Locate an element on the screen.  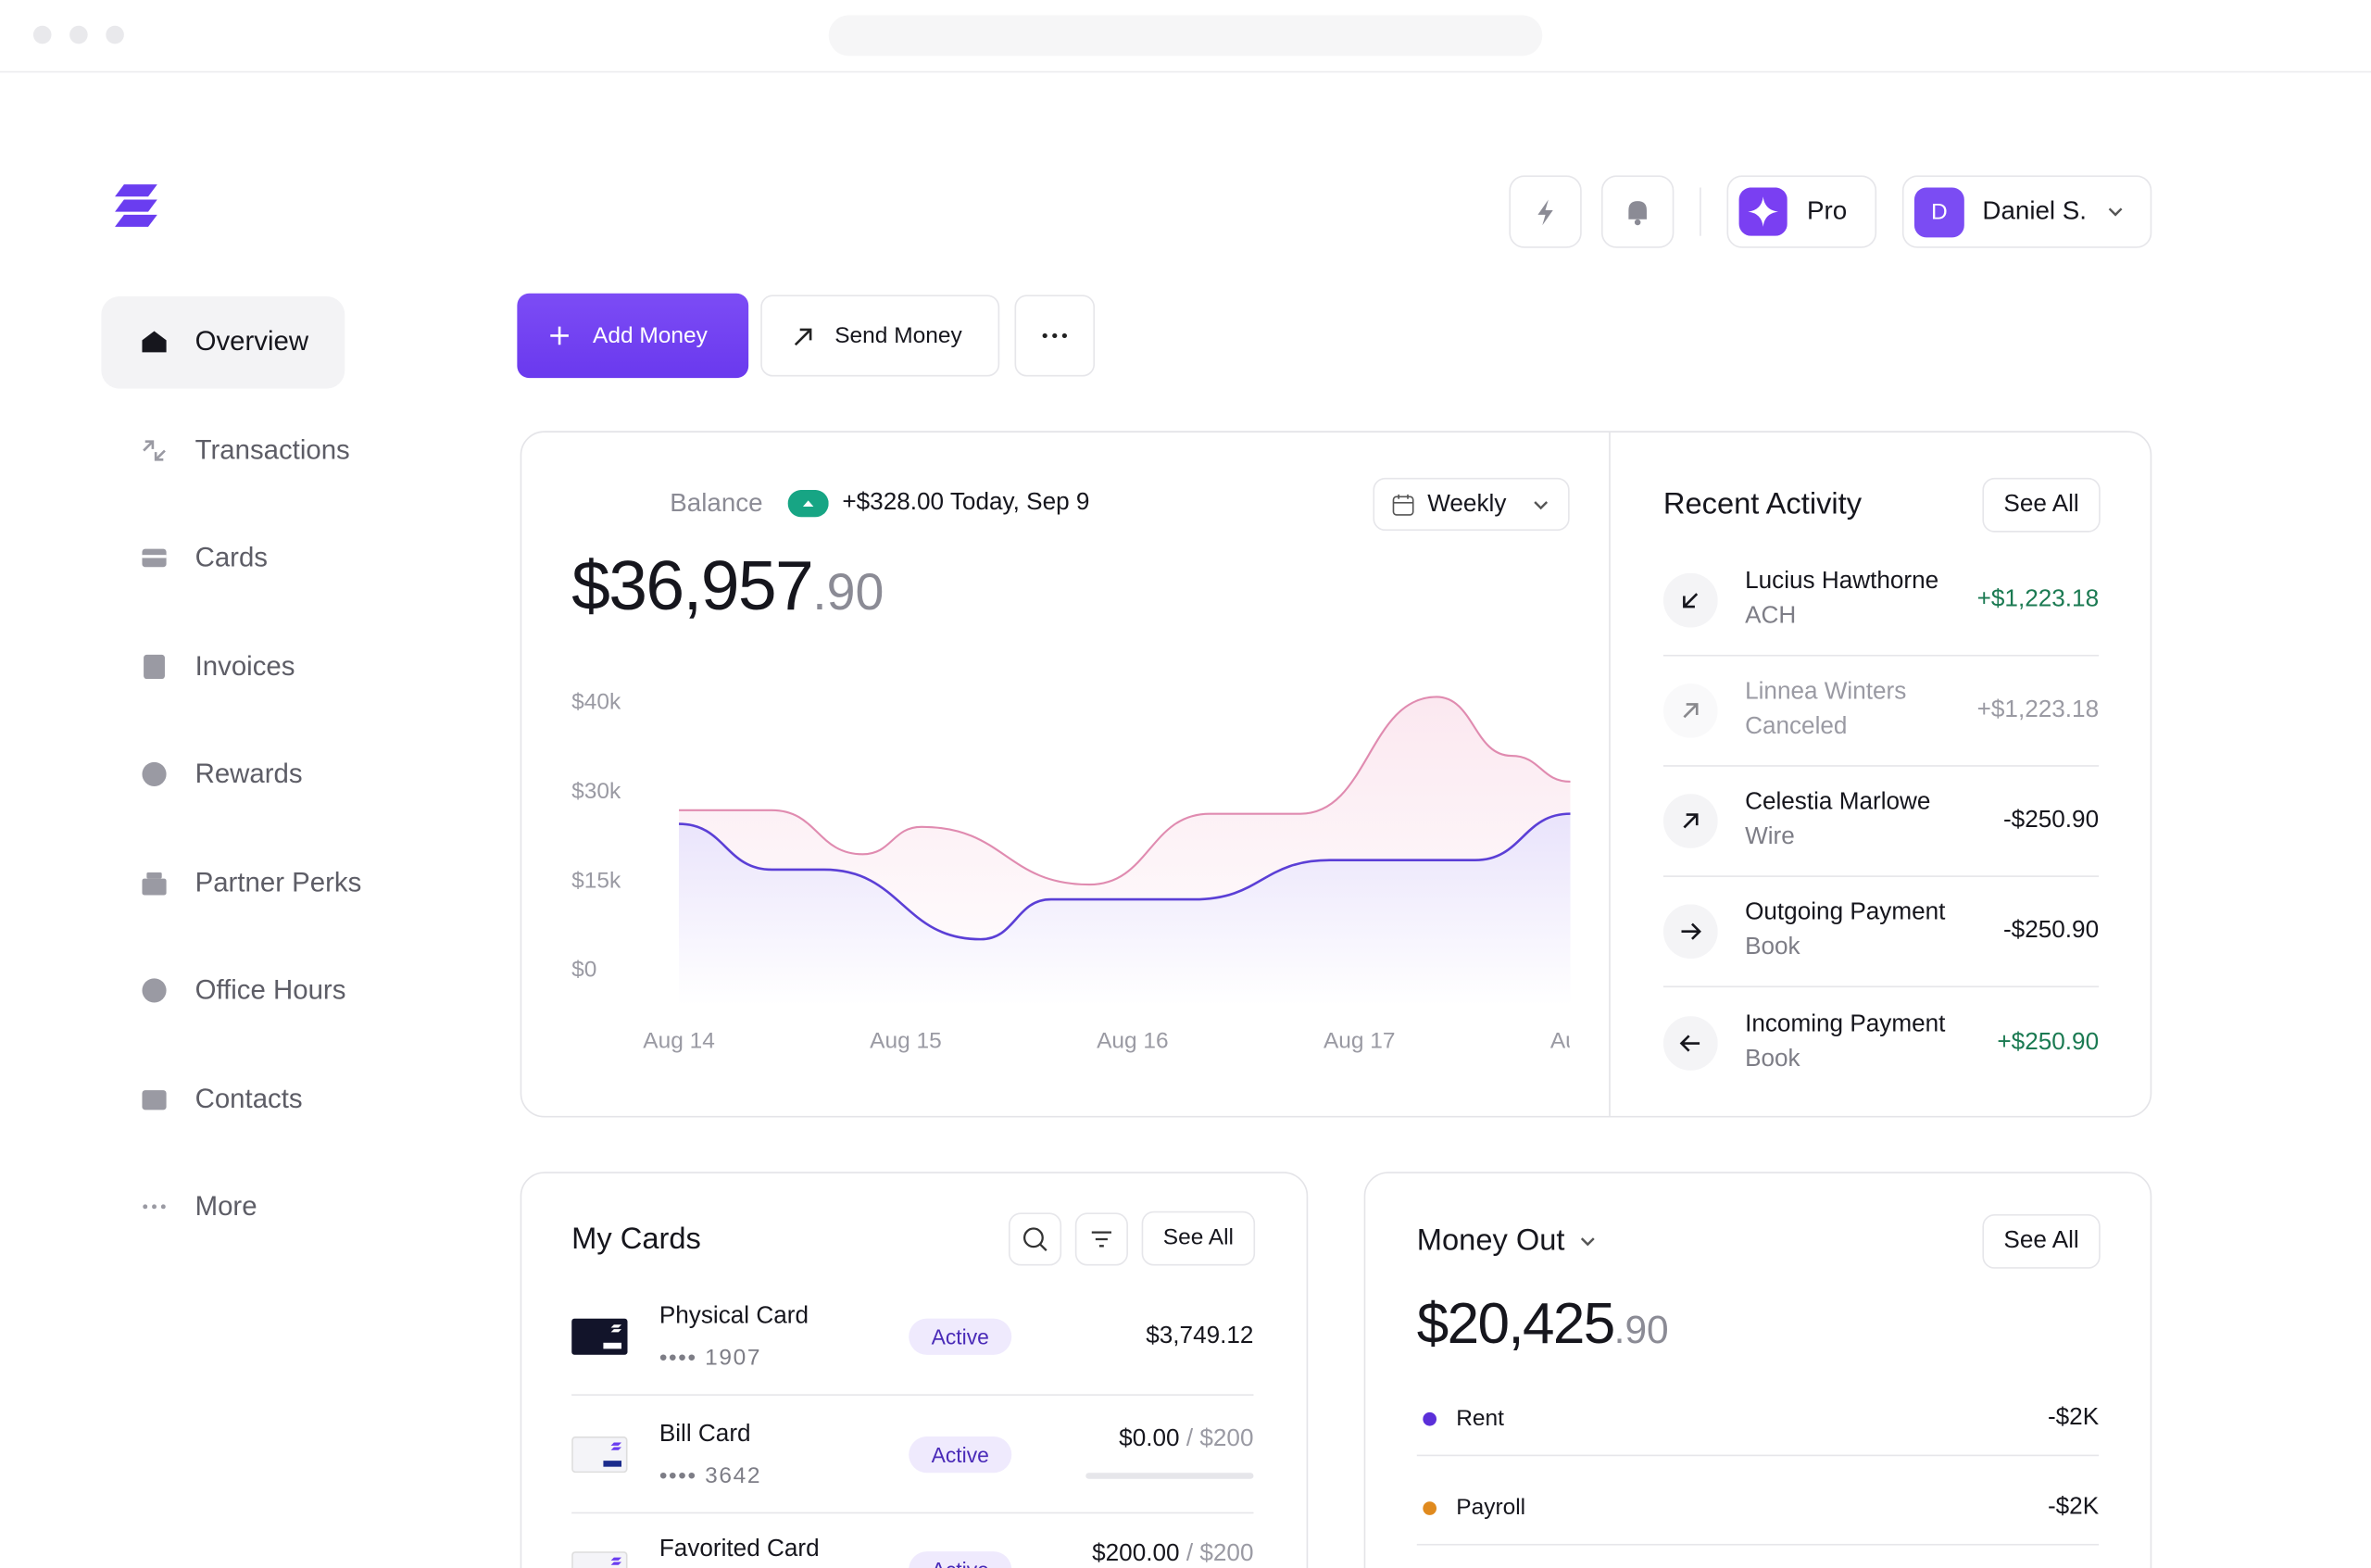
card-amount: $0.00 / $200 is located at coordinates (1186, 1439).